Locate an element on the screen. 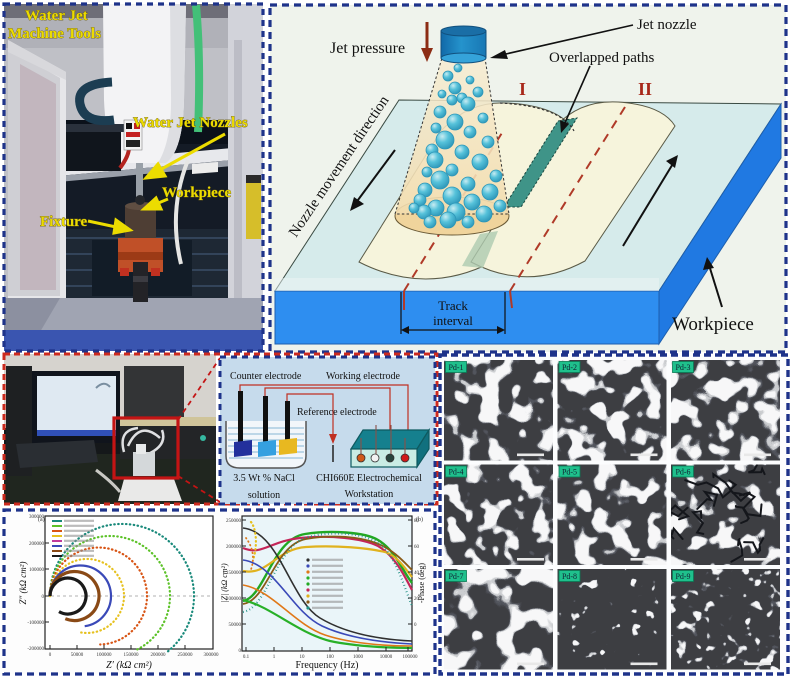  svg-text: CHI660E Electrochemical is located at coordinates (369, 478).